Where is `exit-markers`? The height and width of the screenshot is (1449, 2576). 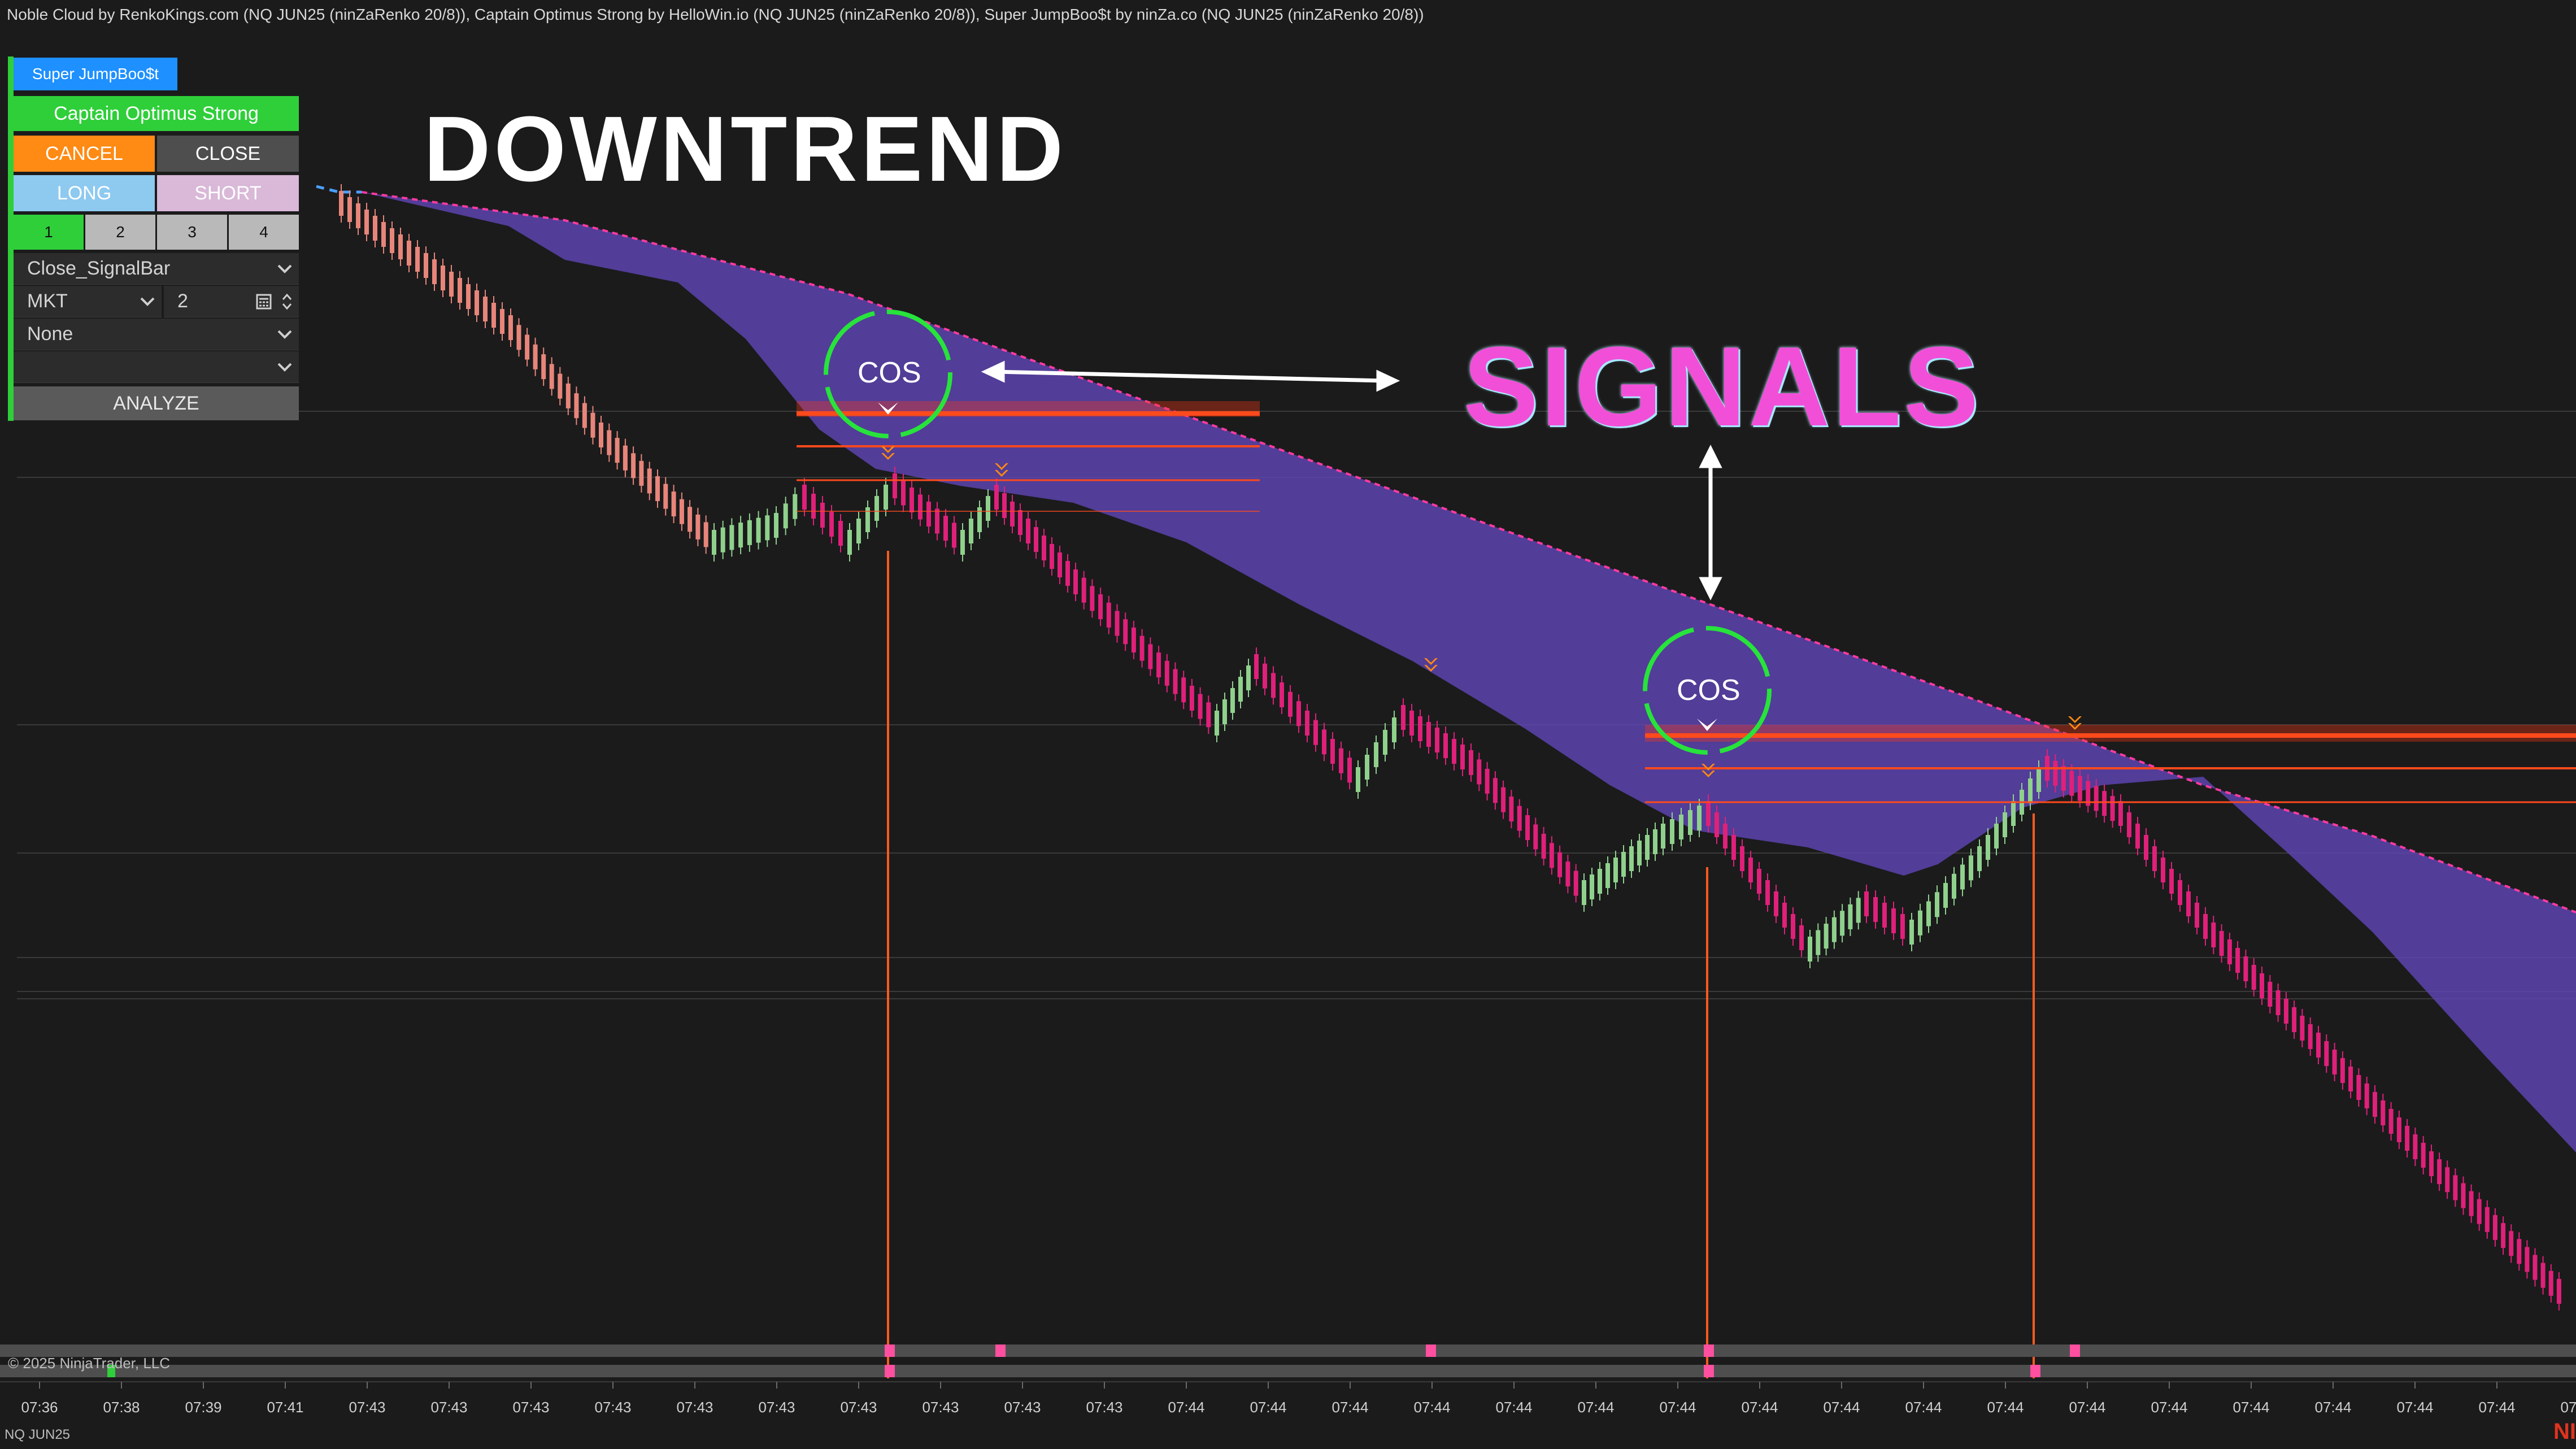 exit-markers is located at coordinates (1481, 611).